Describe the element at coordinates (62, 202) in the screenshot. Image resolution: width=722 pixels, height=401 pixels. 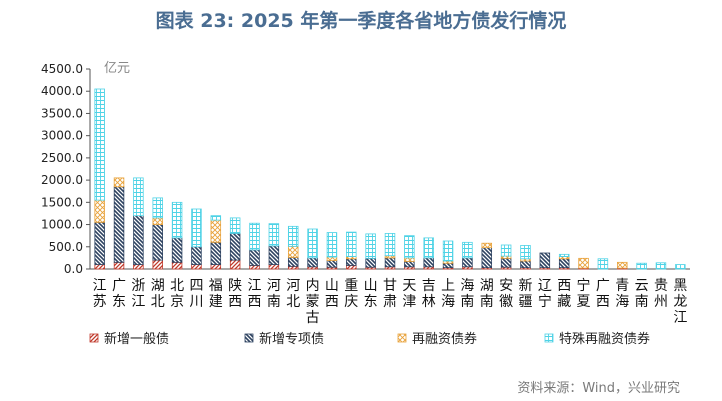
I see `y-tick-label: 1500.0` at that location.